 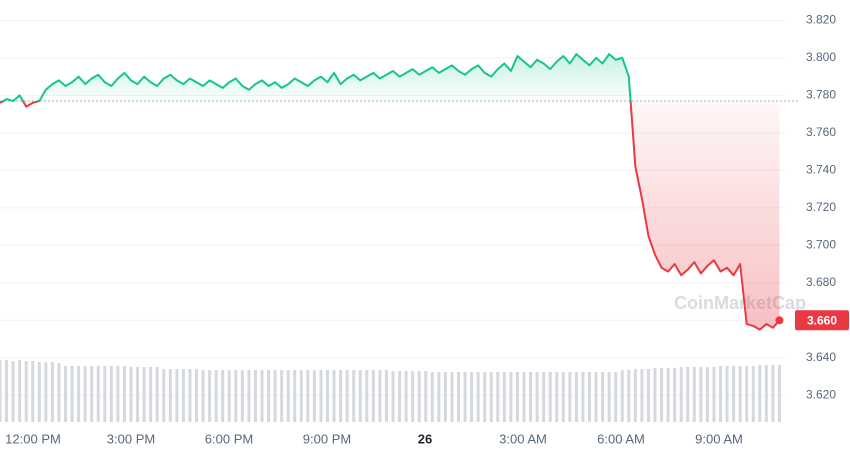 What do you see at coordinates (822, 320) in the screenshot?
I see `price-pill` at bounding box center [822, 320].